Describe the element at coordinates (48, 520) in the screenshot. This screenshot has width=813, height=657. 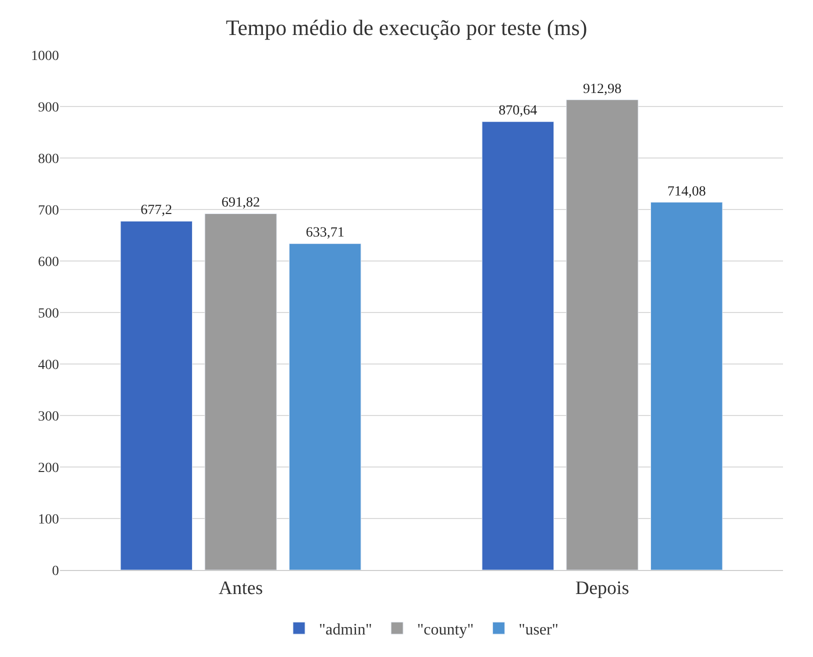
I see `y-tick-label: 100` at that location.